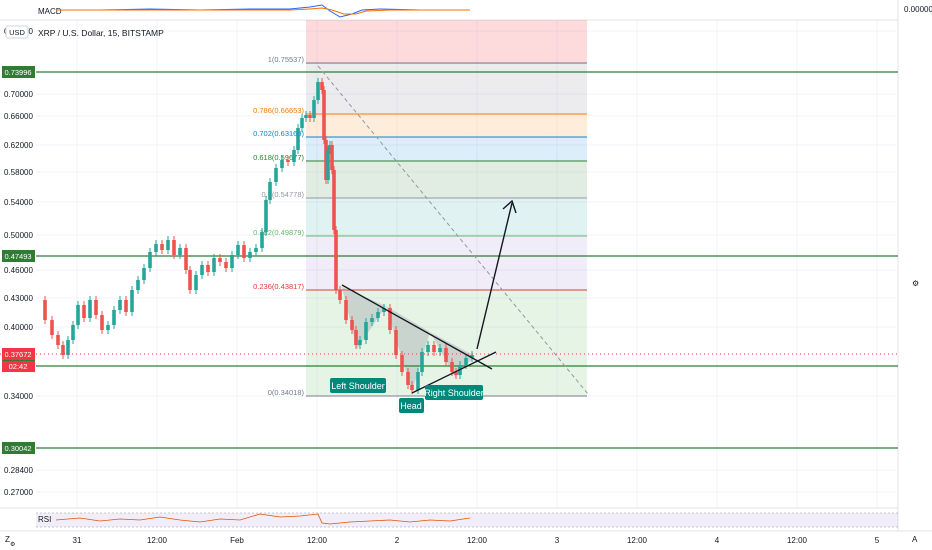  I want to click on rsi-label: RSI, so click(44, 519).